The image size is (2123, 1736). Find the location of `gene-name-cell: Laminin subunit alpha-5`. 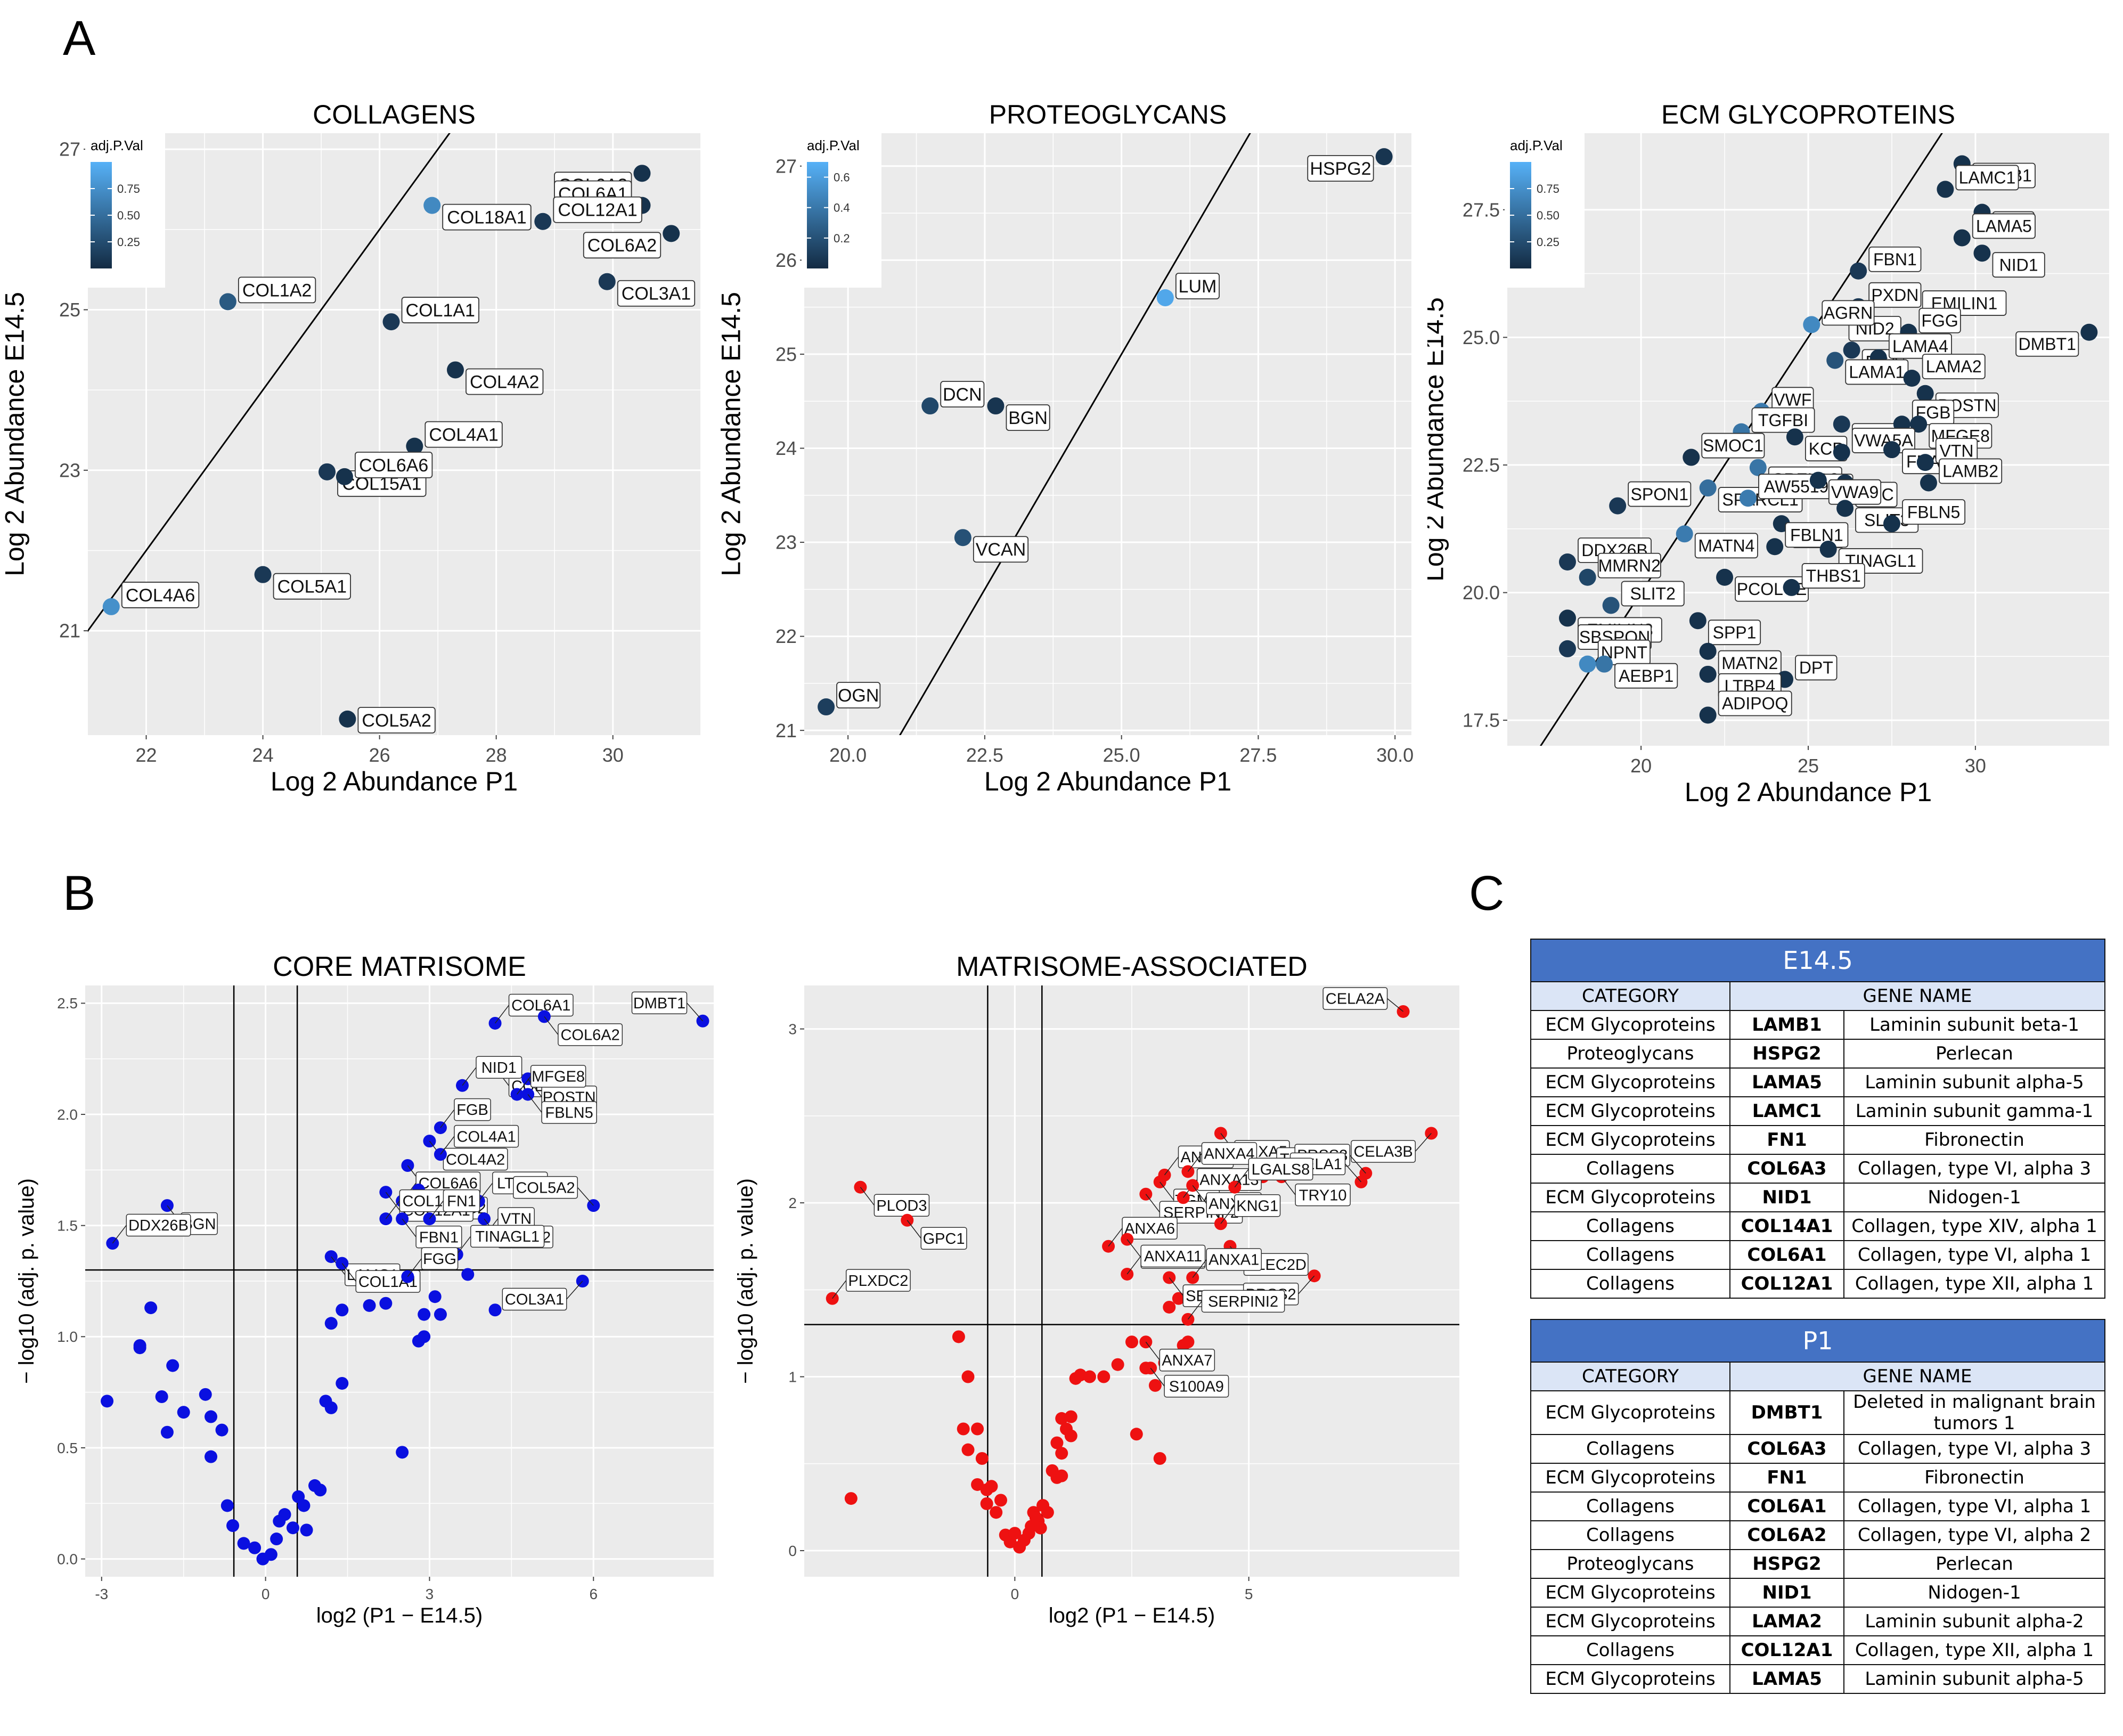

gene-name-cell: Laminin subunit alpha-5 is located at coordinates (1974, 1679).